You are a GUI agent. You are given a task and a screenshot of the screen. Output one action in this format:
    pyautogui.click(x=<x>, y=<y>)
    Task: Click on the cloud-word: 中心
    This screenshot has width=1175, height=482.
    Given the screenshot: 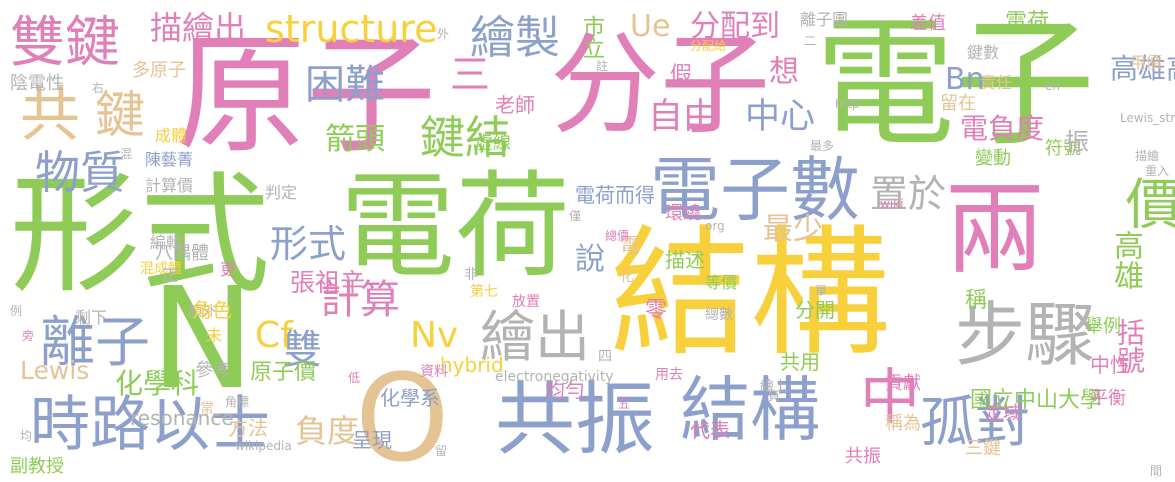 What is the action you would take?
    pyautogui.click(x=780, y=117)
    